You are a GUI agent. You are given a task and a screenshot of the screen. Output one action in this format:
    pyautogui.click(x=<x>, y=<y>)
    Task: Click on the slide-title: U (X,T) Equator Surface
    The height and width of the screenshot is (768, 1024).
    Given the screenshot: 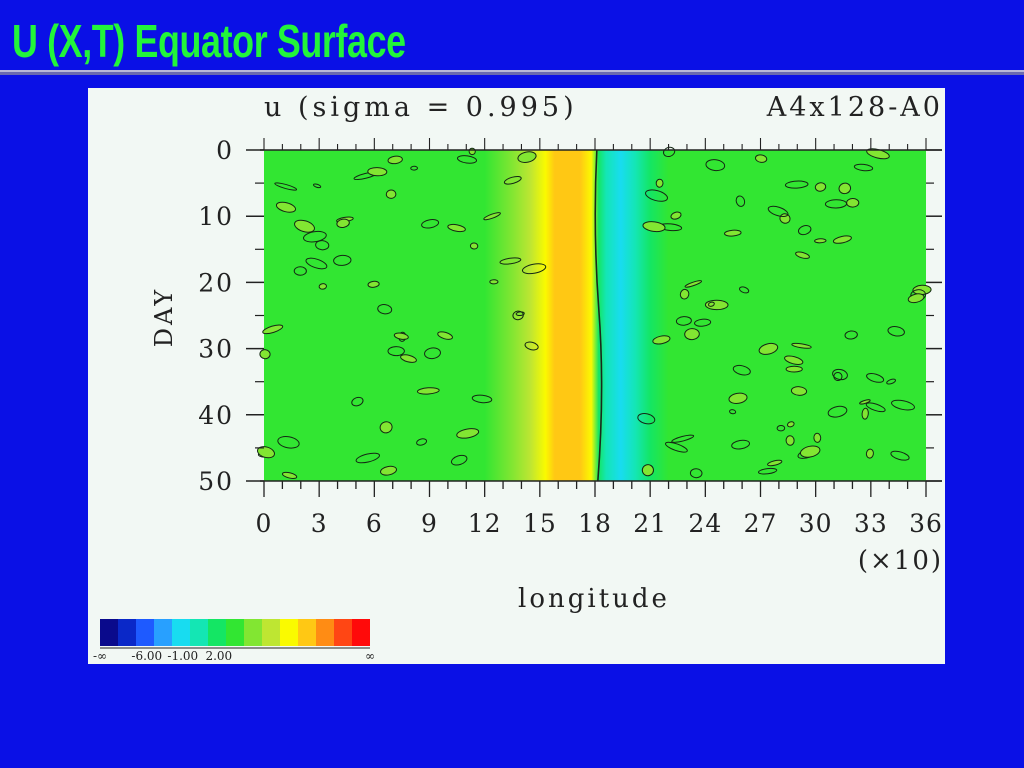 What is the action you would take?
    pyautogui.click(x=209, y=41)
    